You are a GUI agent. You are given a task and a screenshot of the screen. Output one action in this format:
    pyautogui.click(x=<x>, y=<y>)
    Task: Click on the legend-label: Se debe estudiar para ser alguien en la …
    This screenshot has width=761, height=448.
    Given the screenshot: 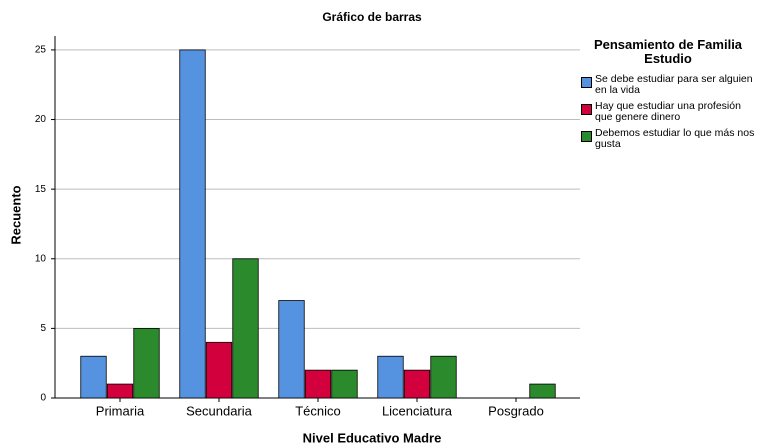 What is the action you would take?
    pyautogui.click(x=674, y=84)
    